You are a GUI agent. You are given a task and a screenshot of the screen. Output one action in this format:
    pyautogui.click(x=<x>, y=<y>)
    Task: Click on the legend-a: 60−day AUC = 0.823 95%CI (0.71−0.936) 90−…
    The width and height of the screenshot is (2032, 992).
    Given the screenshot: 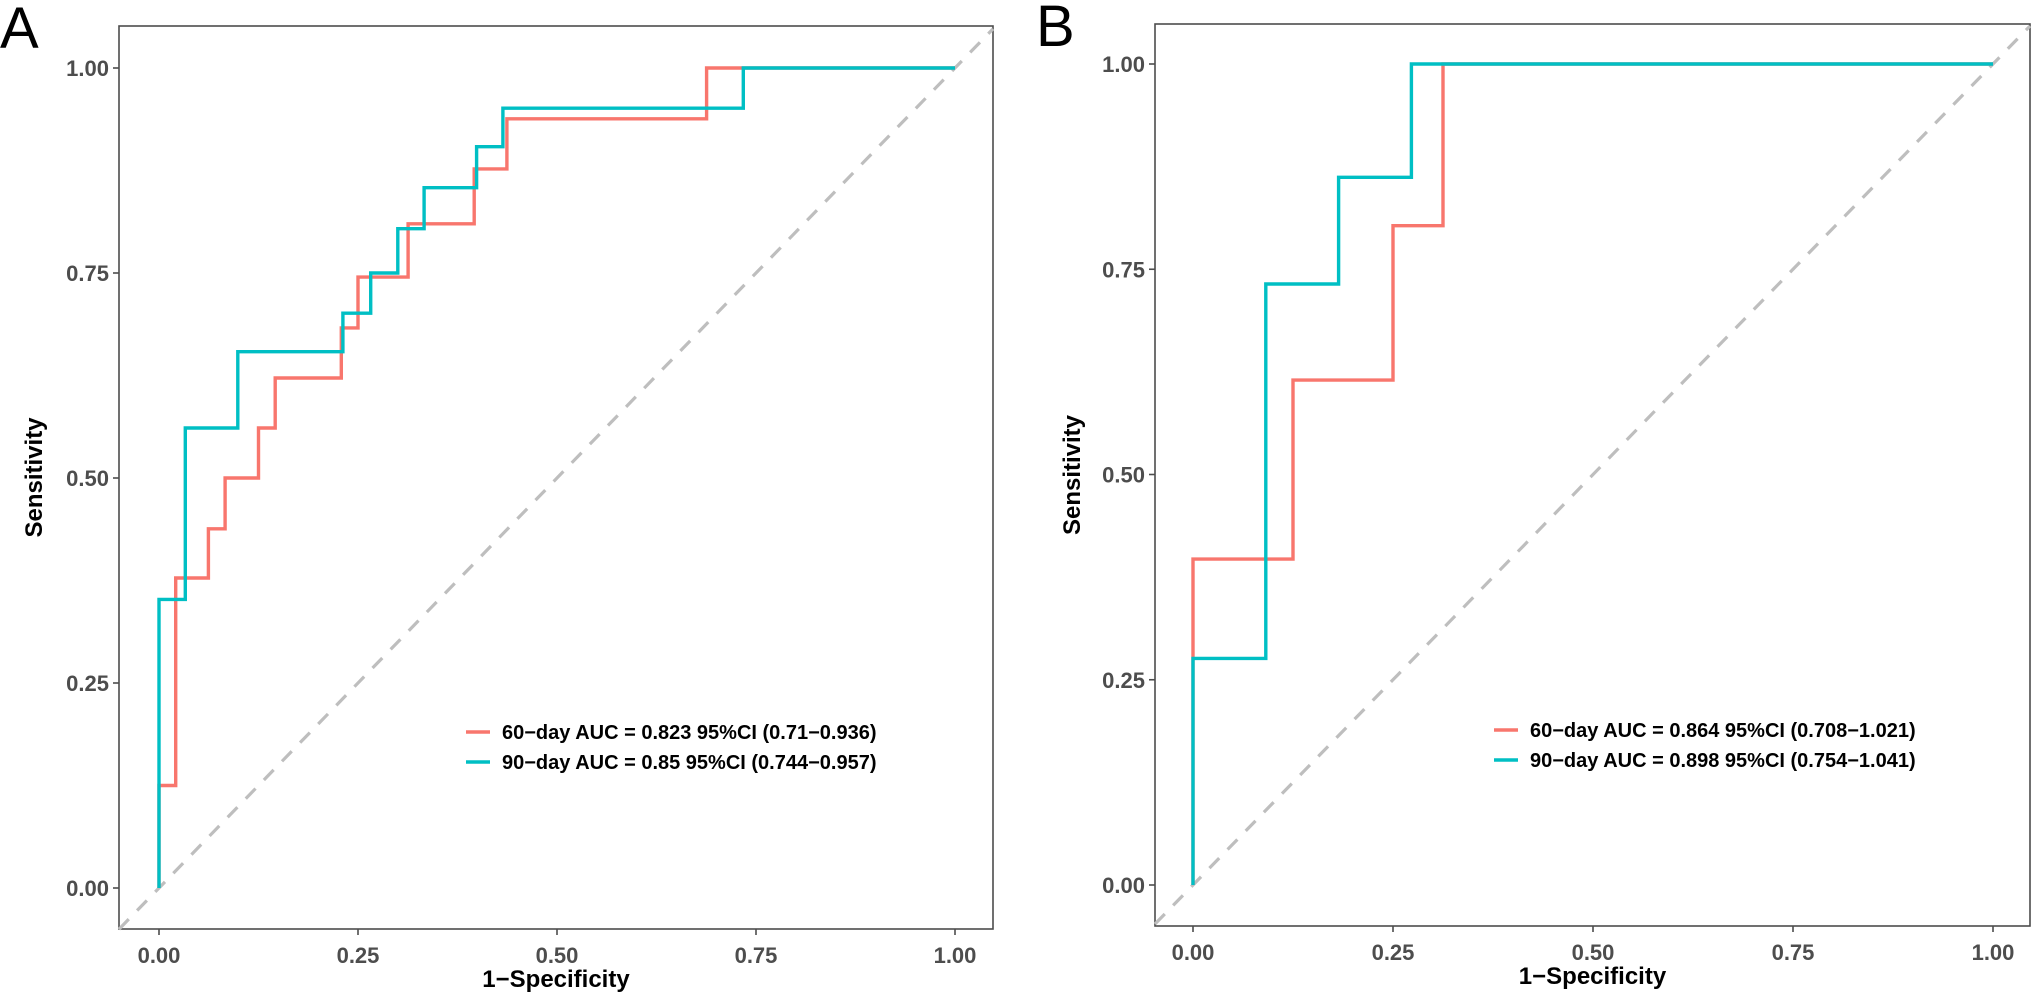 What is the action you would take?
    pyautogui.click(x=671, y=748)
    